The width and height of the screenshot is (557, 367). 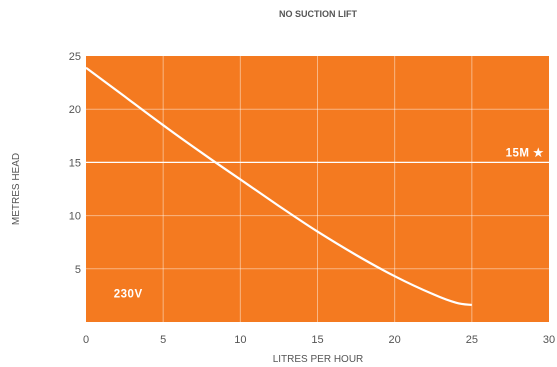 I want to click on y-tick-label: 20, so click(x=75, y=110).